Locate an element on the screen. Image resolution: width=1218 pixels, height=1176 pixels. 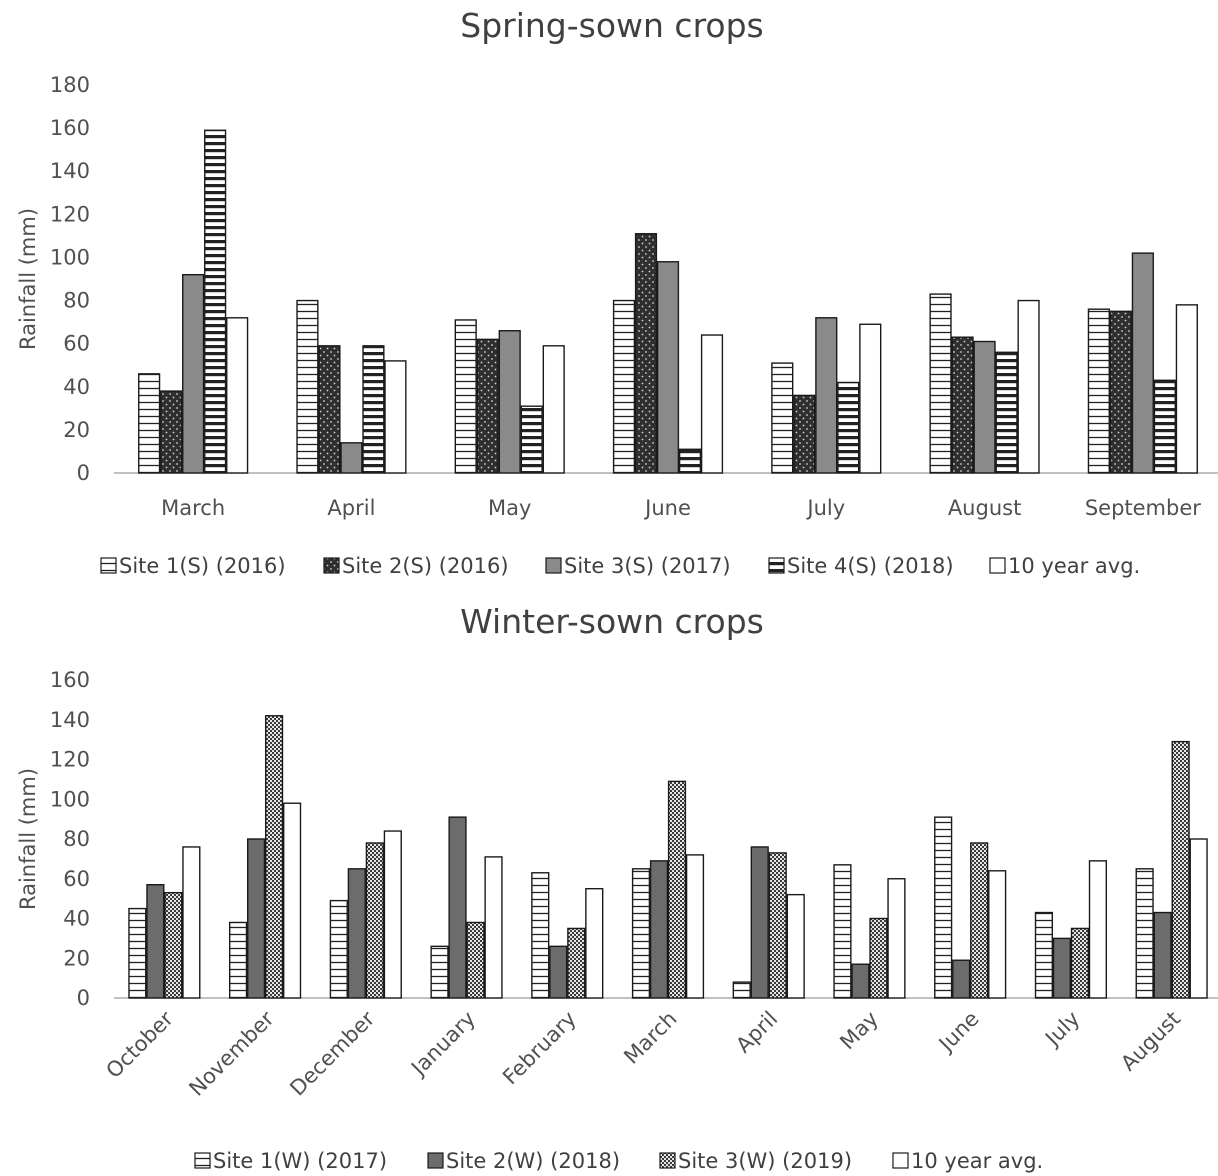
legend-label: Site 2(W) (2018) is located at coordinates (533, 1161).